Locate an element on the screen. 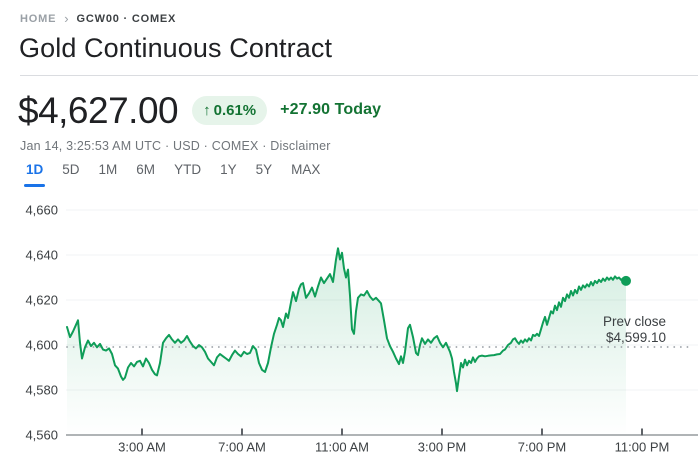 This screenshot has height=472, width=698. y-axis-label: 4,640 is located at coordinates (41, 255).